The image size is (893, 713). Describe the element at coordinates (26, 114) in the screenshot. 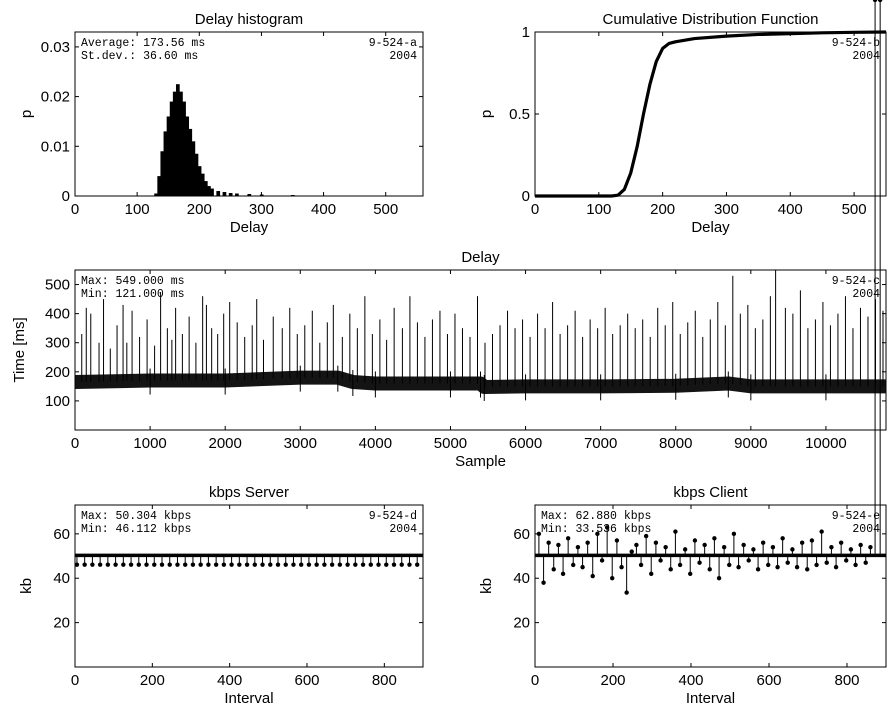

I see `y-axis-label: p` at that location.